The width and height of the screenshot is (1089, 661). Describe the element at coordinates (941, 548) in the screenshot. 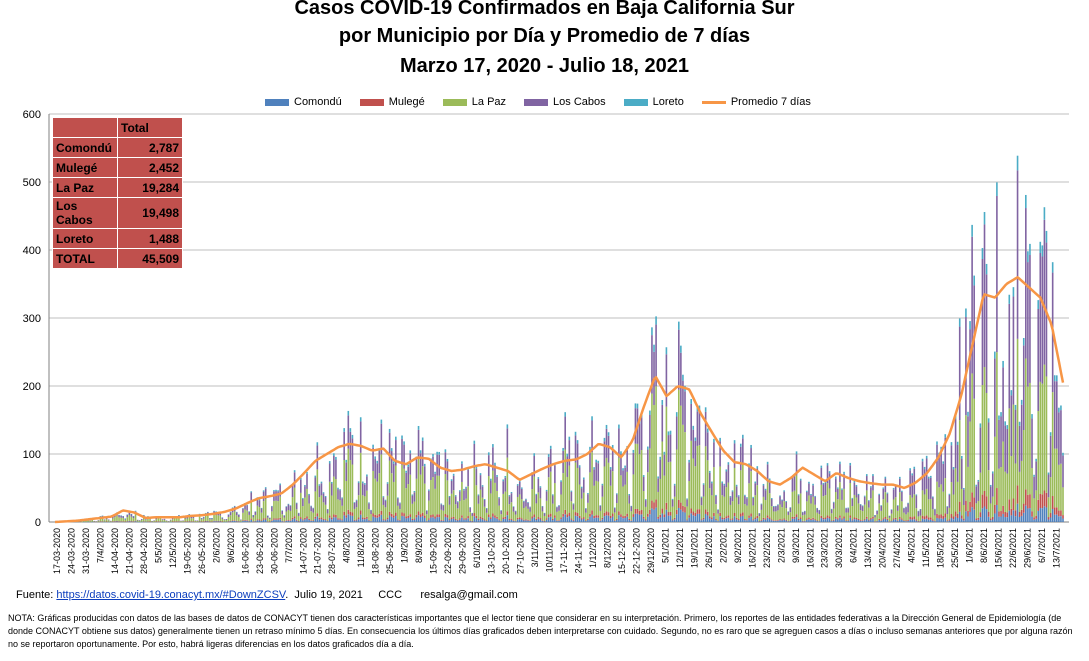

I see `x-tick-label: 18/5/2021` at that location.